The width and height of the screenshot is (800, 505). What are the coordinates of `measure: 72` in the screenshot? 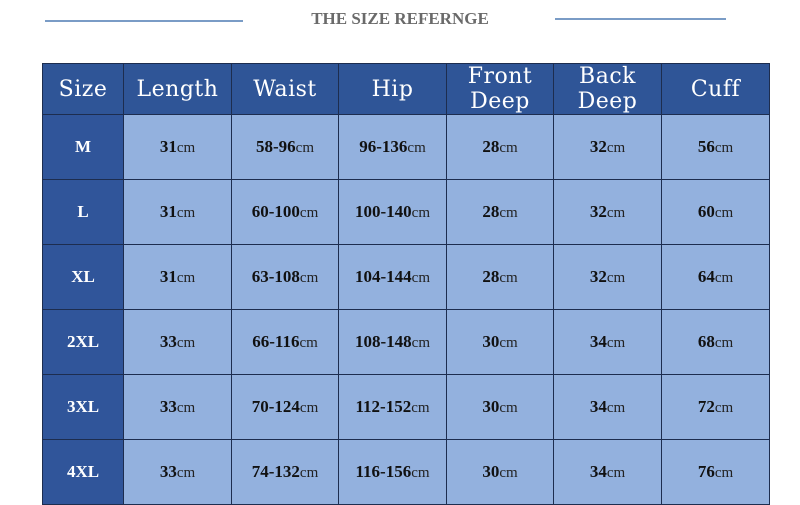 It's located at (706, 406).